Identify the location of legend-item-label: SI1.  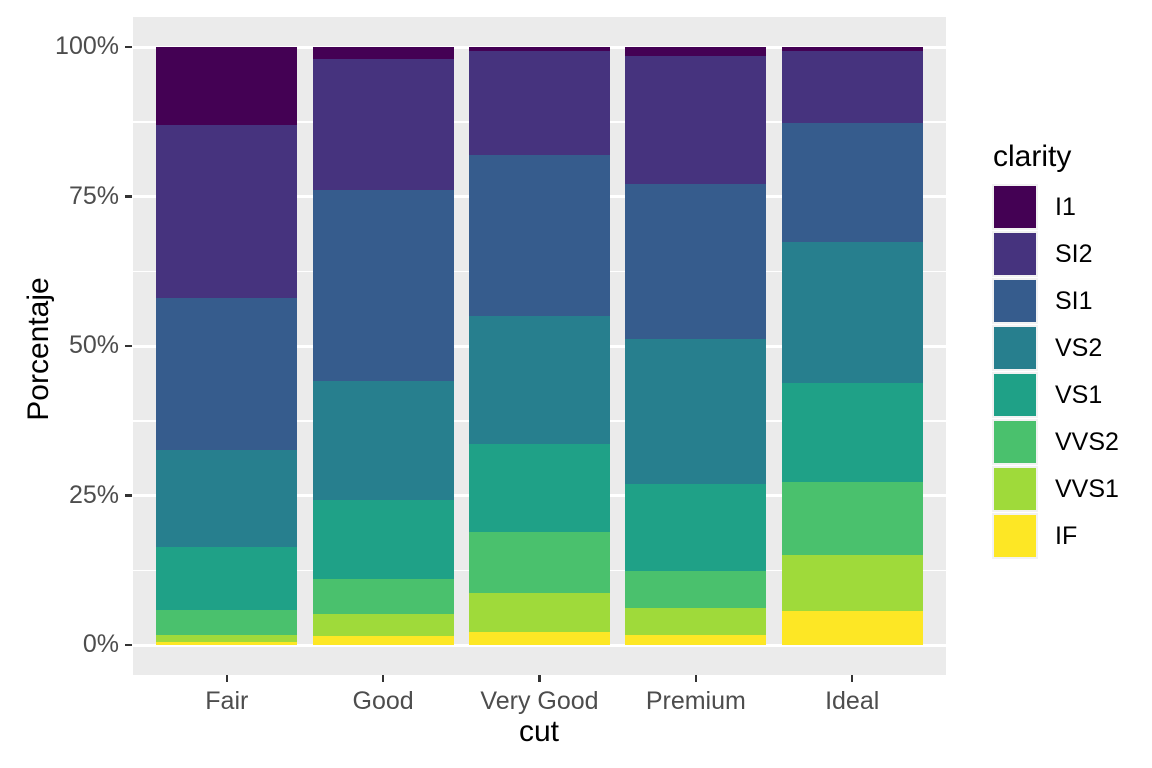
(1074, 300).